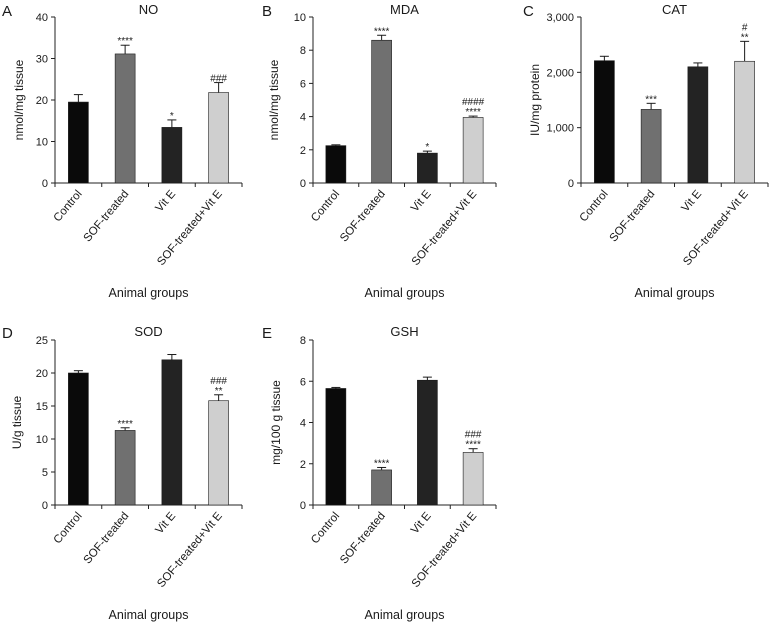 Image resolution: width=776 pixels, height=623 pixels. What do you see at coordinates (218, 138) in the screenshot?
I see `bar-no-sof-treated-vit-e` at bounding box center [218, 138].